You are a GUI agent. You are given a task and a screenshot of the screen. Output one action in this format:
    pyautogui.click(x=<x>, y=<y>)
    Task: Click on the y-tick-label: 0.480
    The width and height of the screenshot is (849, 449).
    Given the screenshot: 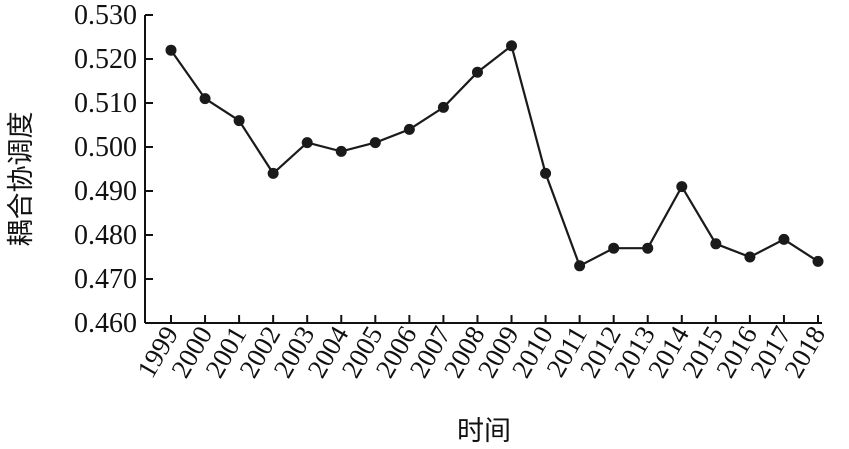 What is the action you would take?
    pyautogui.click(x=105, y=235)
    